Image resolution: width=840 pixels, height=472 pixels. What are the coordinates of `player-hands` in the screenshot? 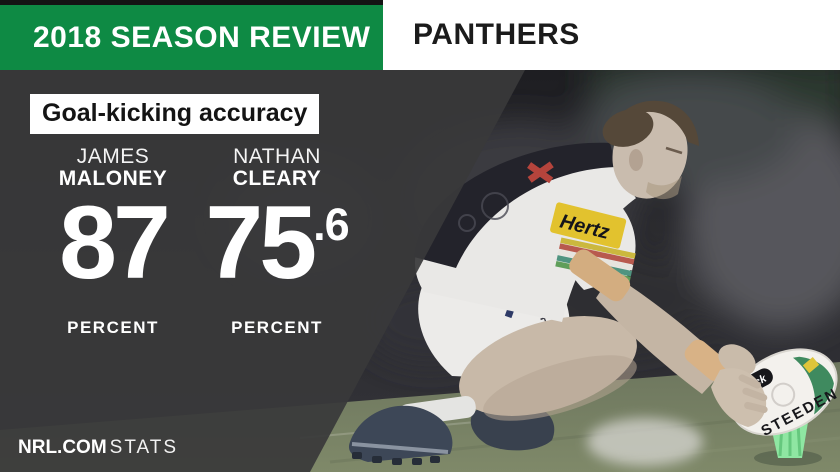 It's located at (739, 385).